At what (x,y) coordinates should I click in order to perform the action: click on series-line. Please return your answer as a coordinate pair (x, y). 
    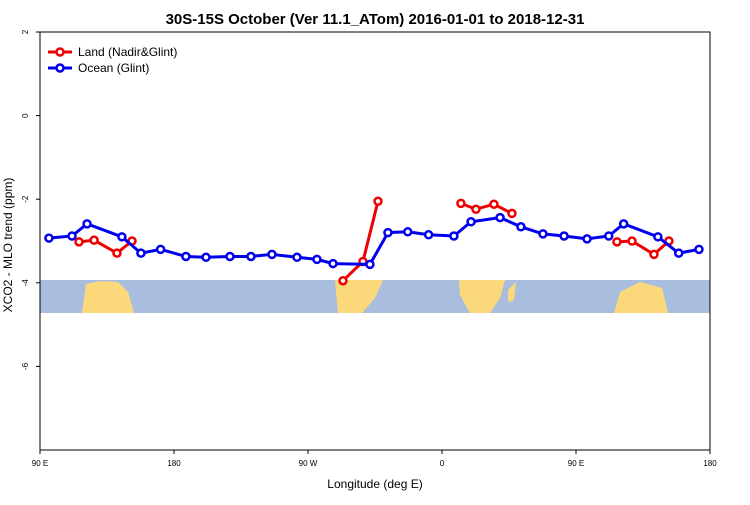
    Looking at the image, I should click on (374, 241).